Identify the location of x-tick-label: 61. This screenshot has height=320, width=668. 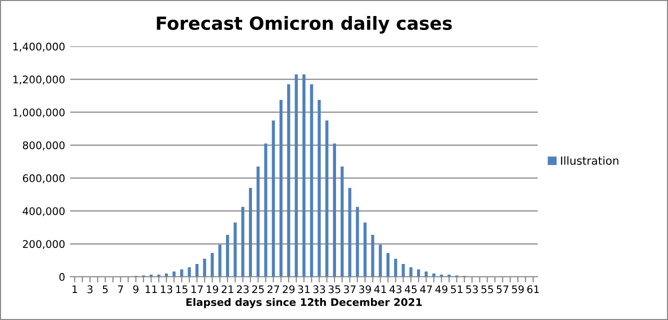
(533, 289).